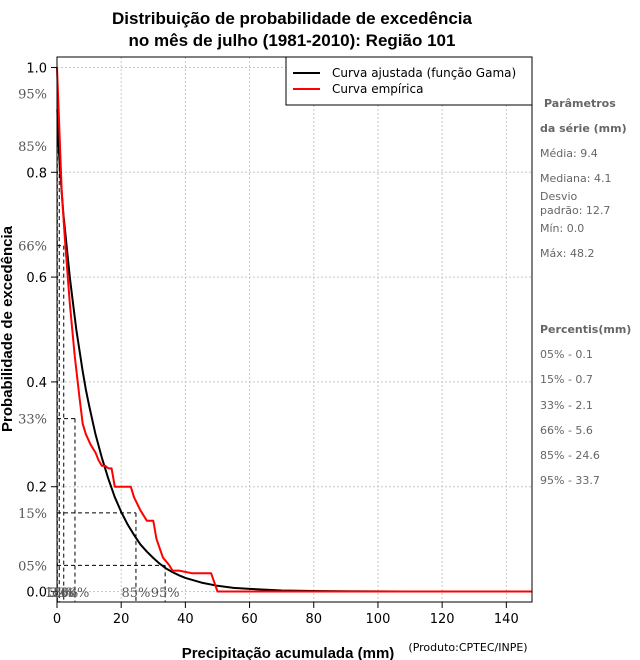  What do you see at coordinates (566, 379) in the screenshot?
I see `percentil-item: 15% - 0.7` at bounding box center [566, 379].